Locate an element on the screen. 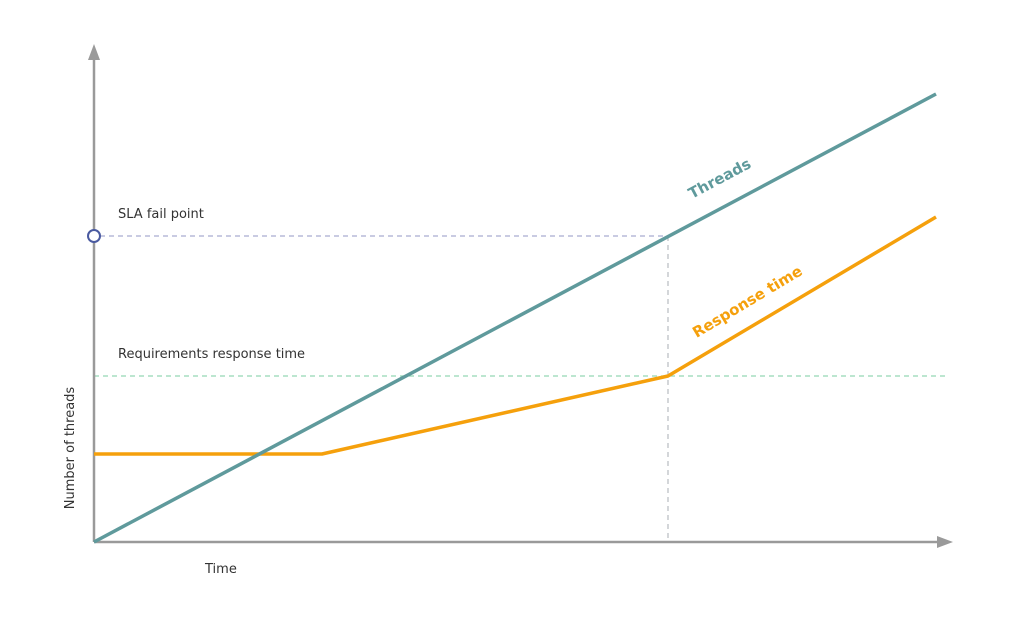 The width and height of the screenshot is (1024, 624). requirement-label: Requirements response time is located at coordinates (211, 354).